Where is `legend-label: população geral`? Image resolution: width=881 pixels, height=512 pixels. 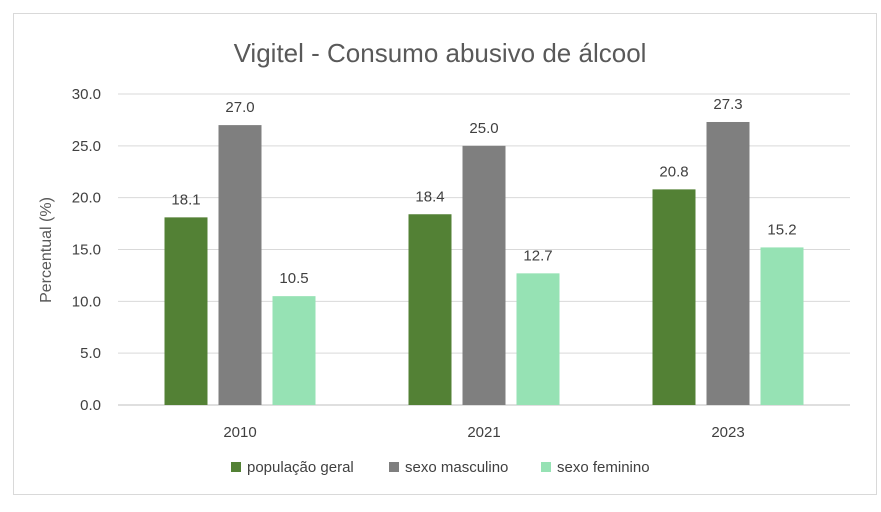 legend-label: população geral is located at coordinates (300, 467).